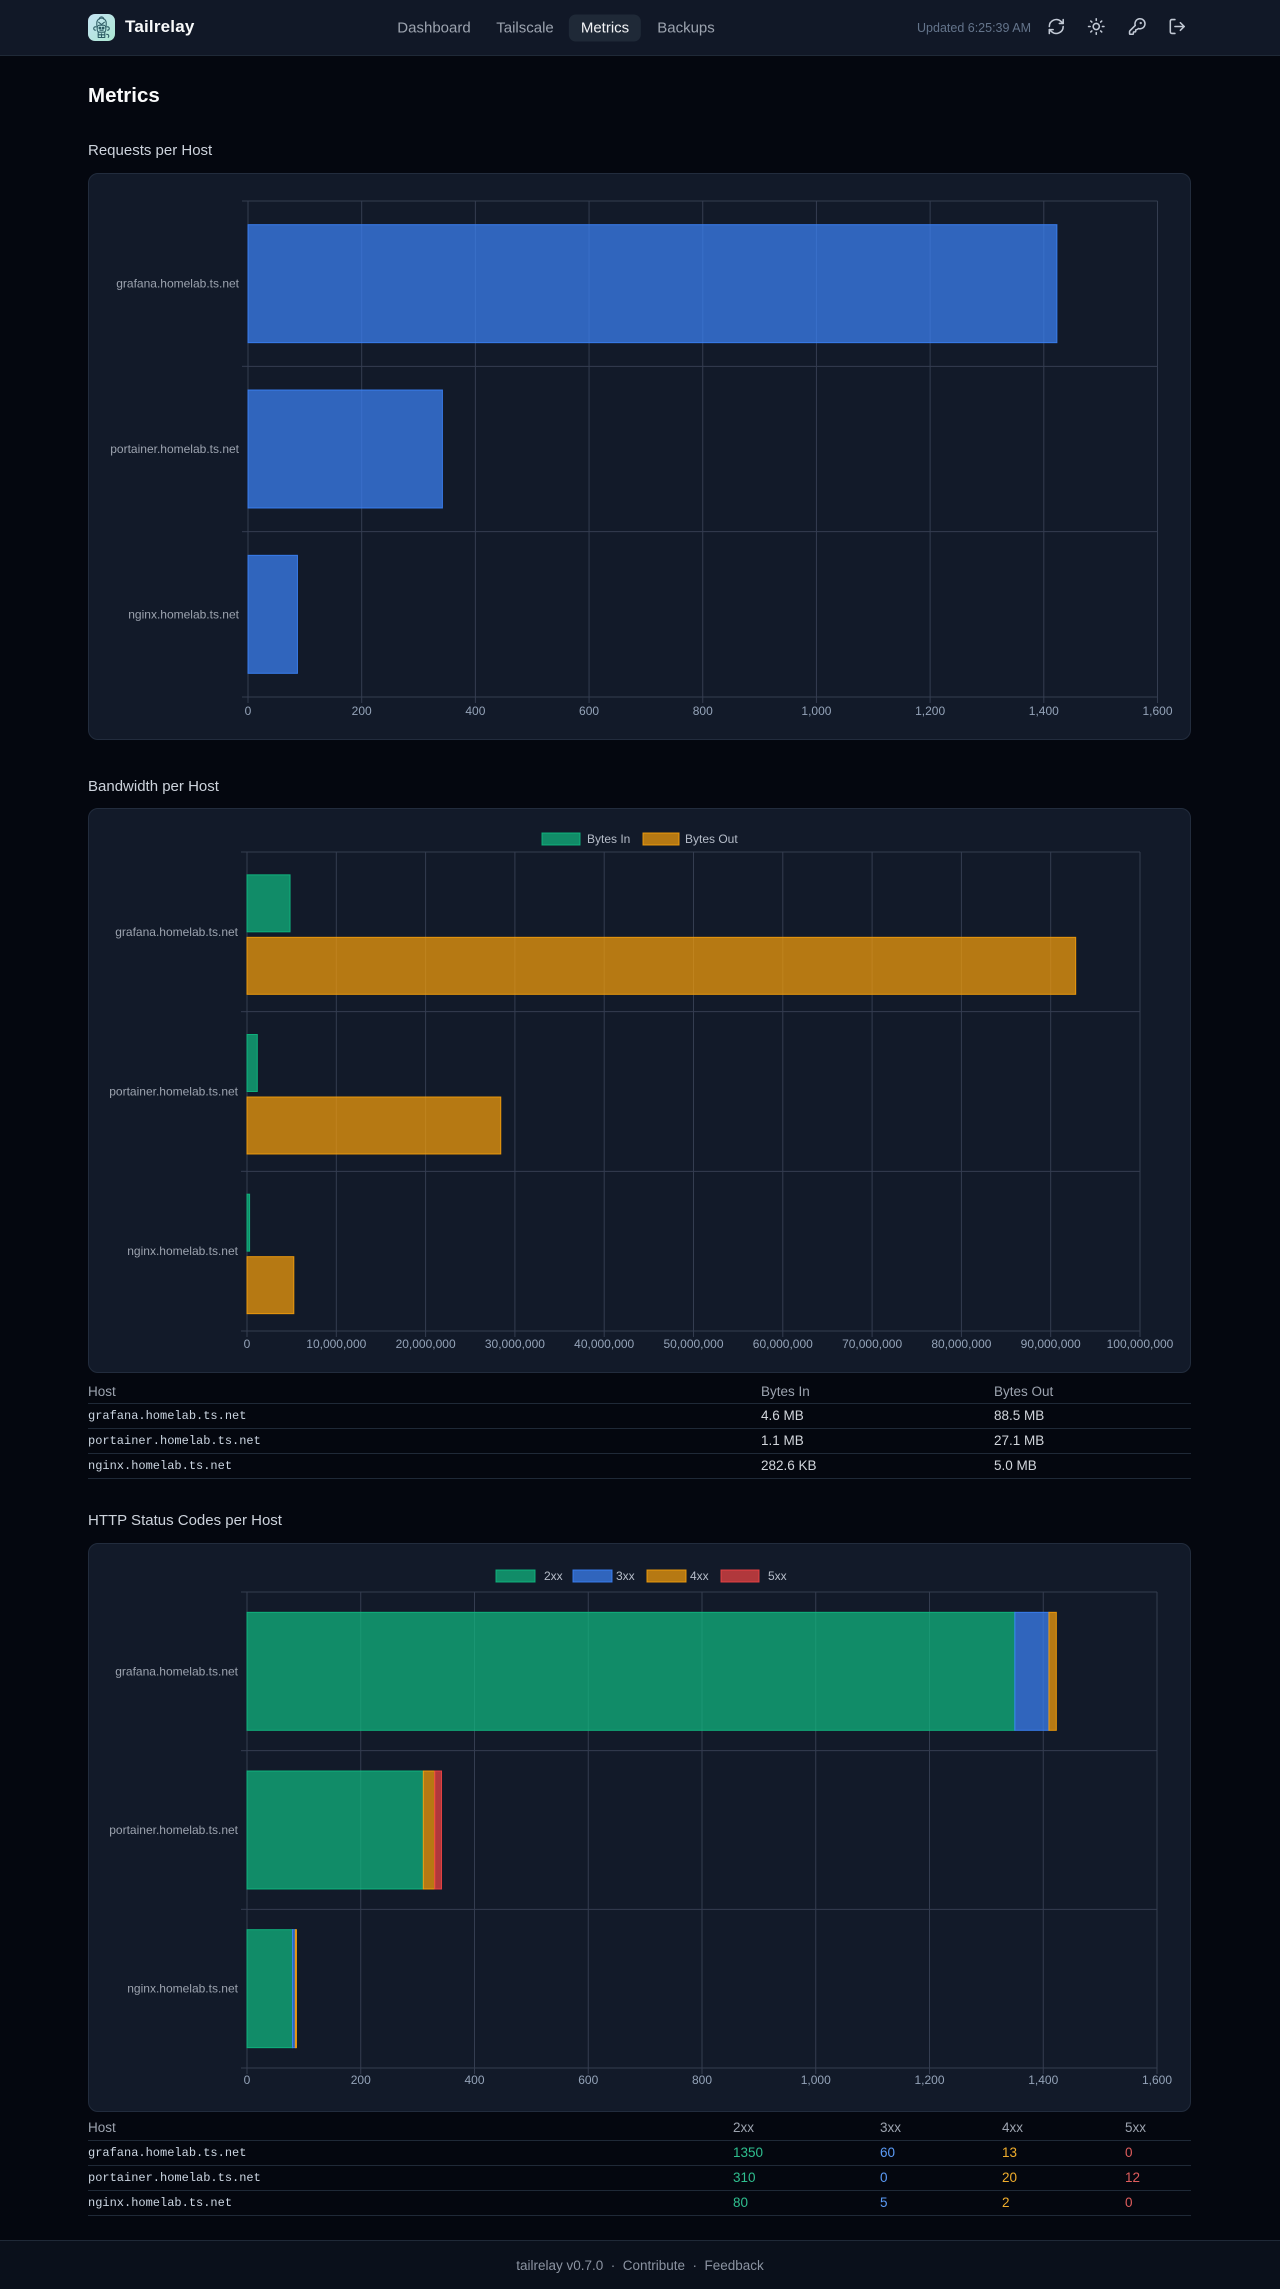 Image resolution: width=1280 pixels, height=2289 pixels. What do you see at coordinates (336, 1344) in the screenshot?
I see `svg-text: 10,000,000` at bounding box center [336, 1344].